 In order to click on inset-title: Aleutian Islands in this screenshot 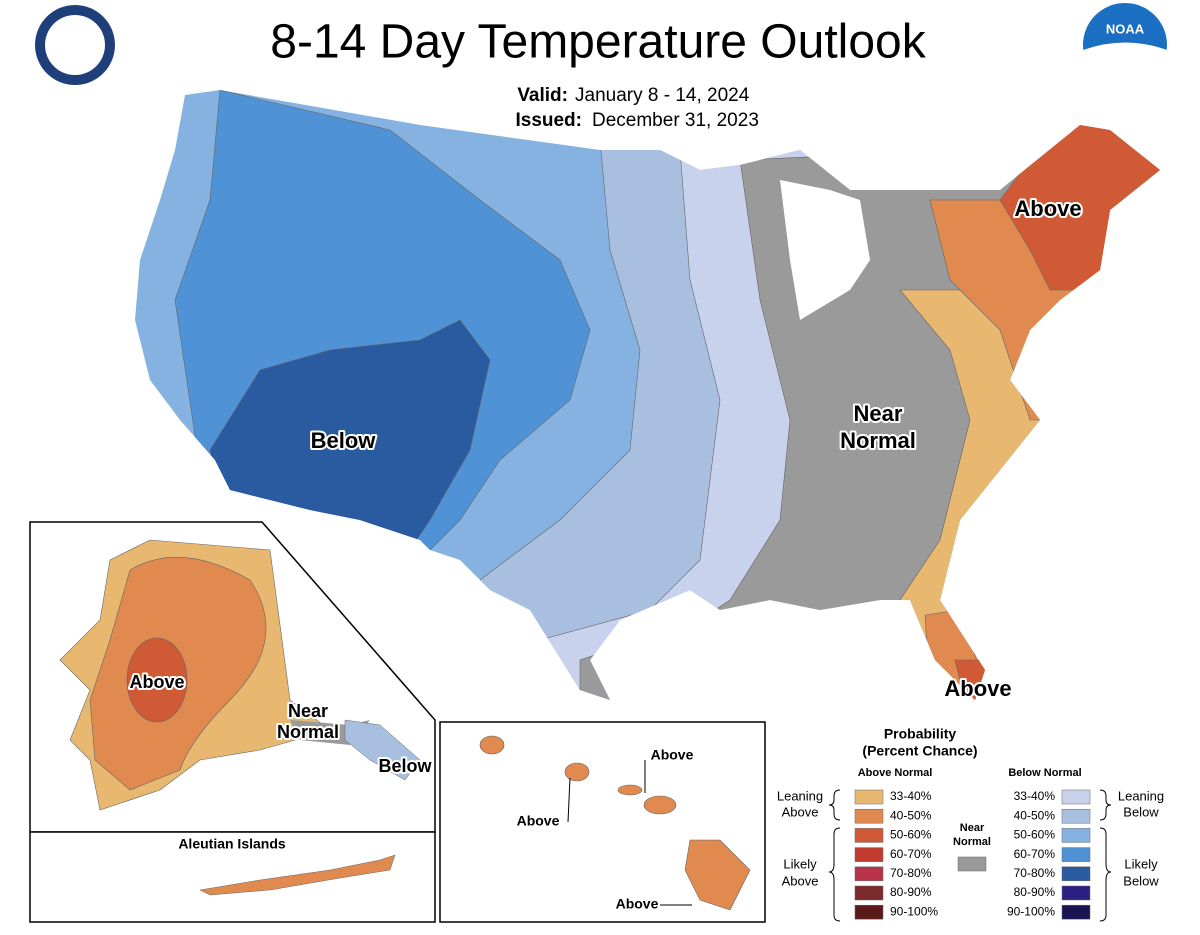, I will do `click(232, 844)`.